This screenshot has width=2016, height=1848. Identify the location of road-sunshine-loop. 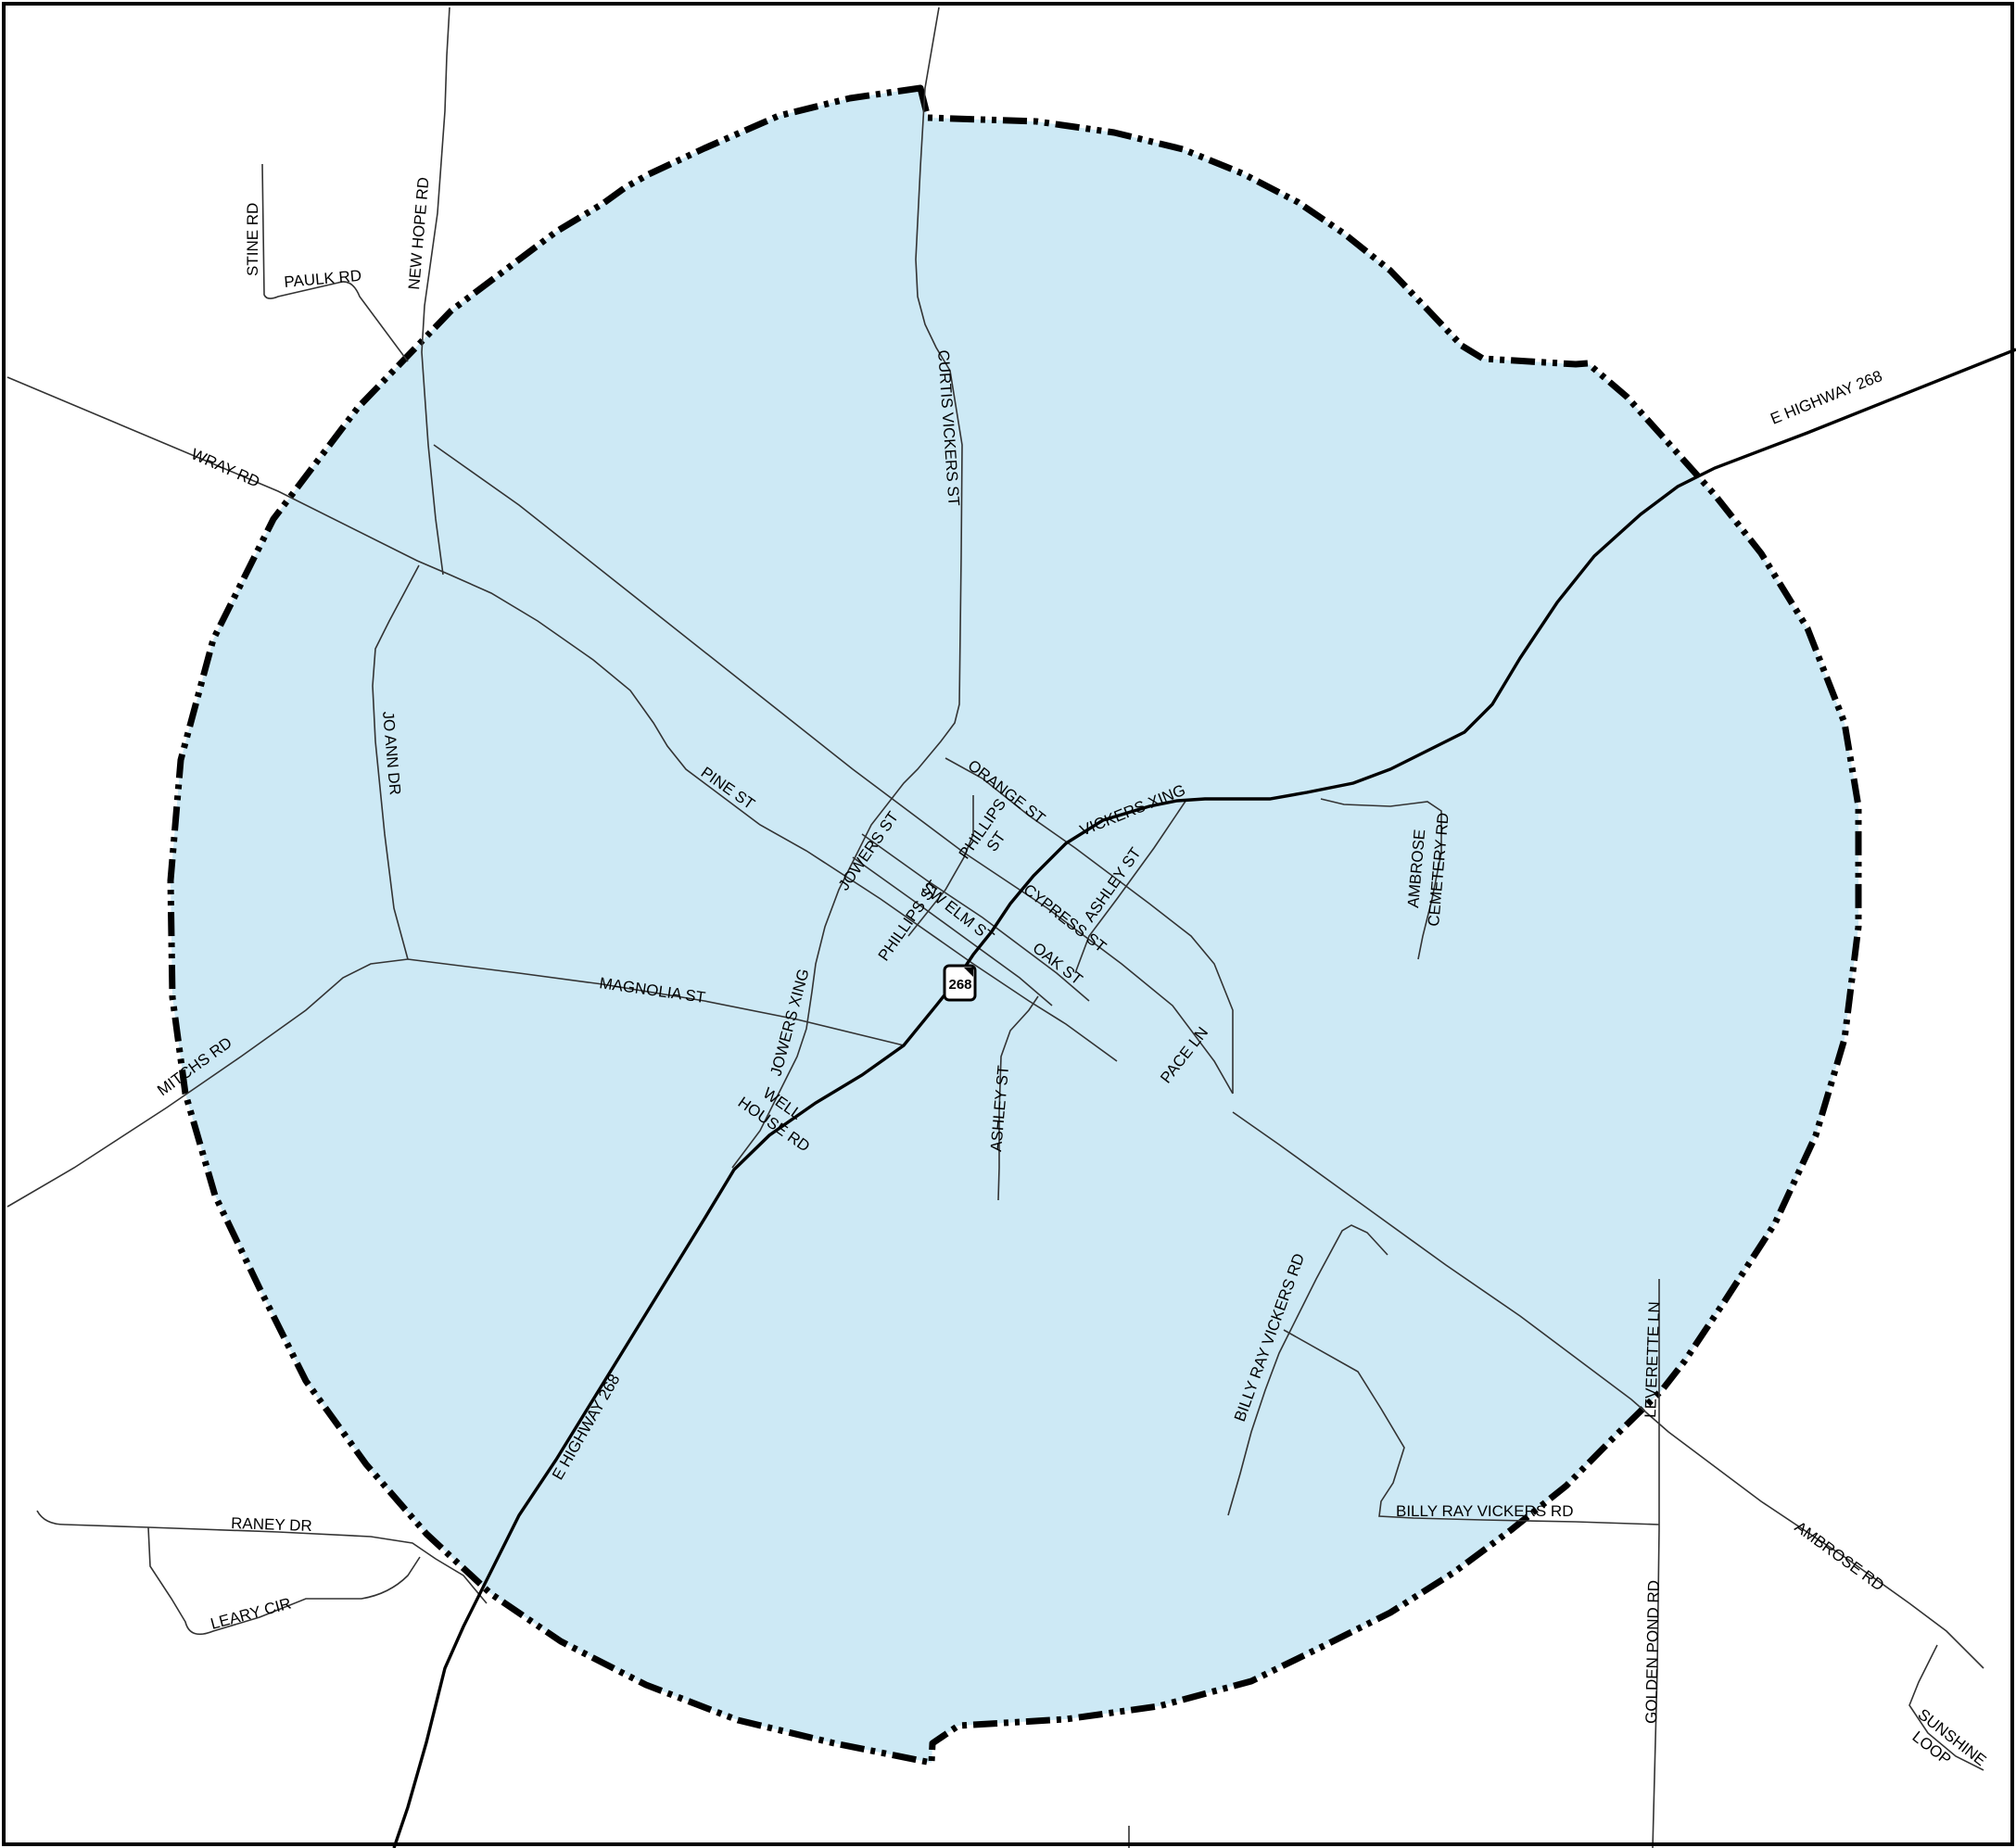
(1946, 1707).